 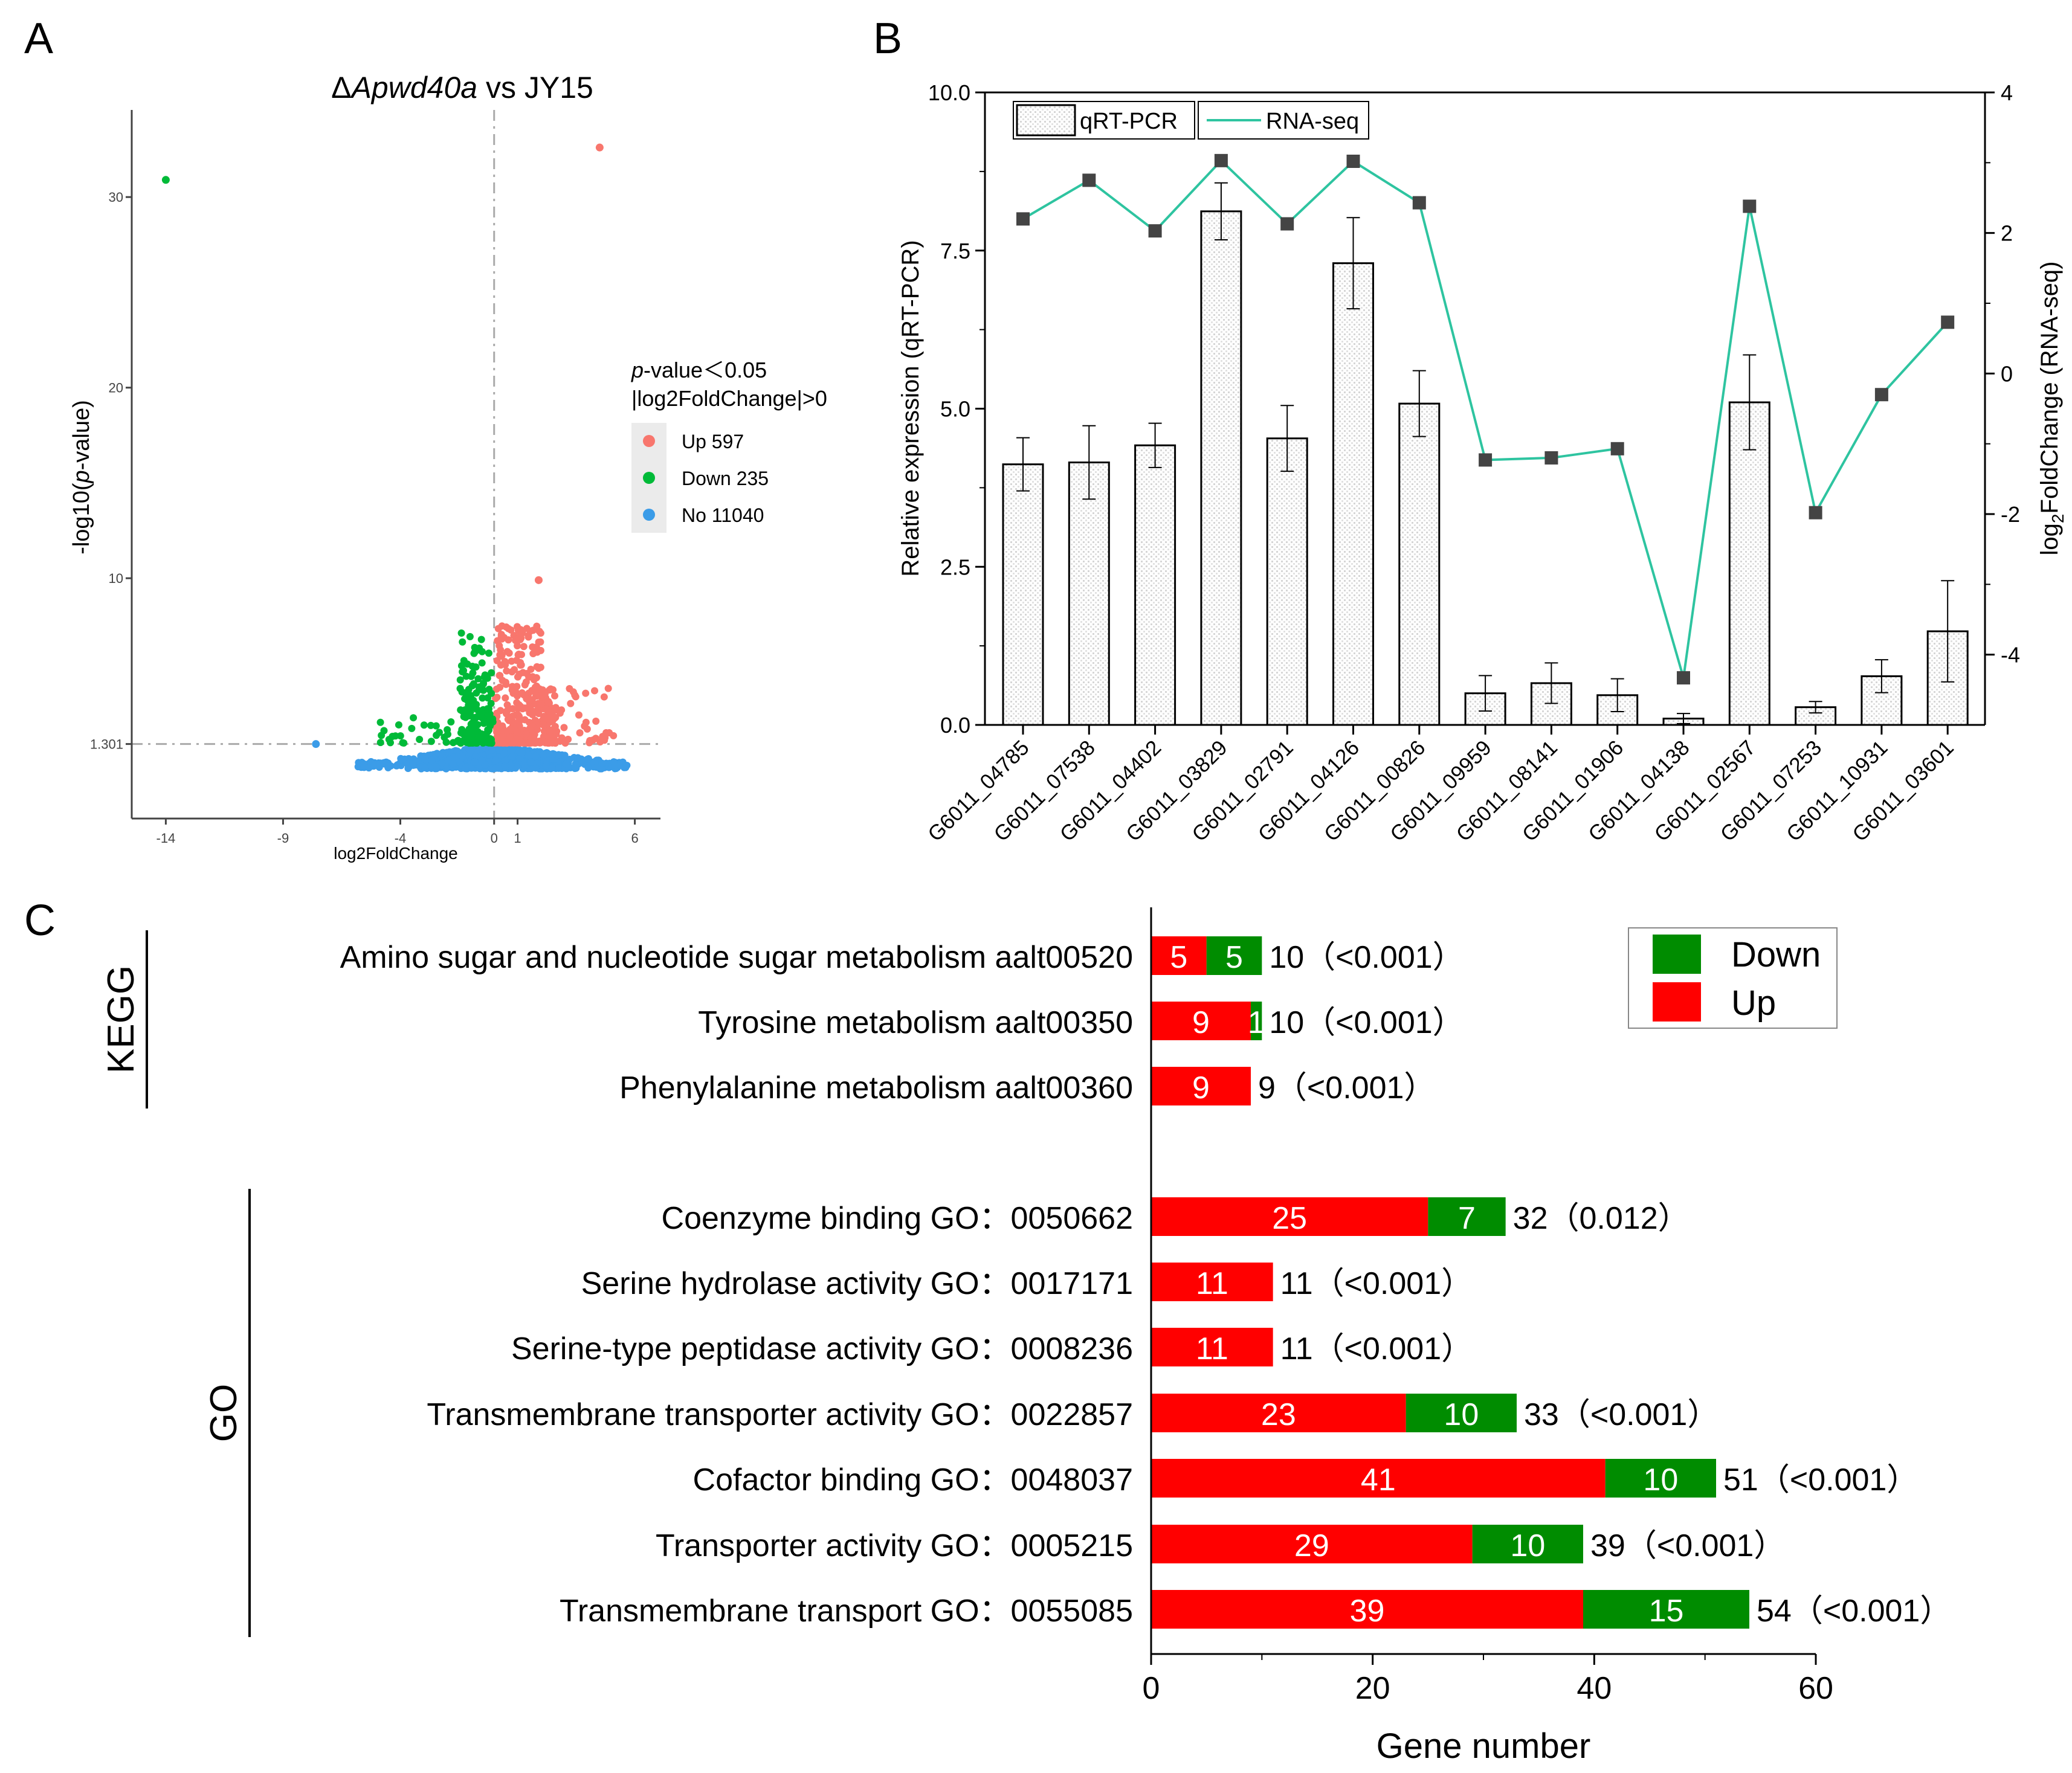 I want to click on volcano-x-tick-label: 6, so click(x=634, y=838).